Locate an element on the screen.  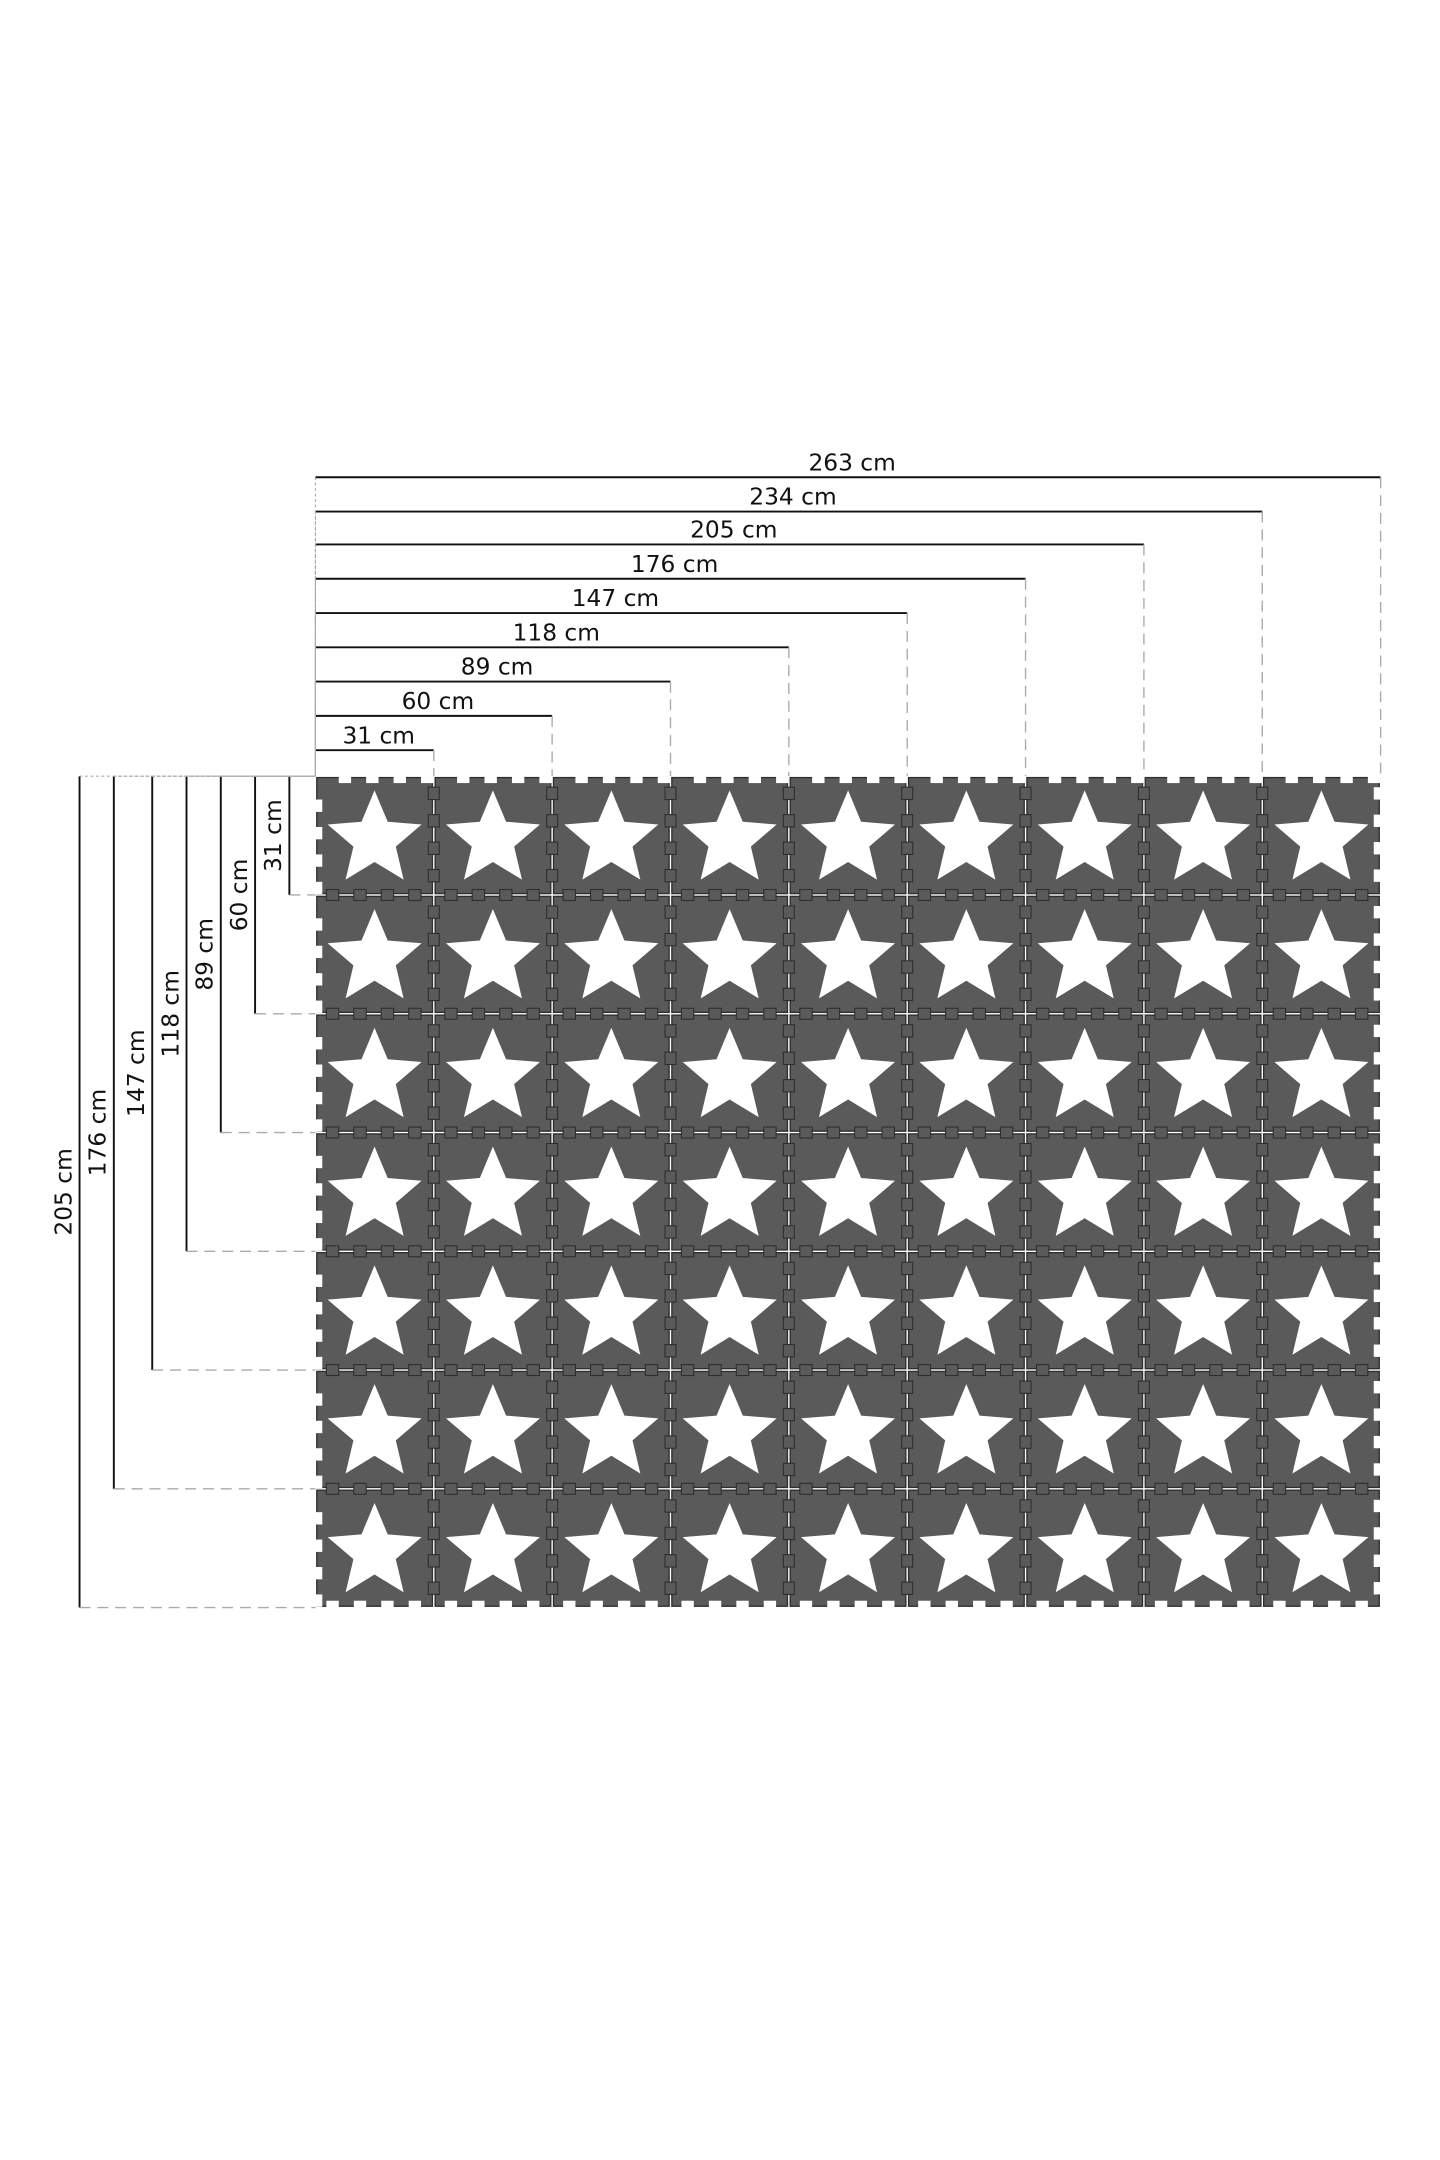
height-dimensions: 31 cm 60 cm 89 cm 118 cm 147 cm 176 cm 205 cm is located at coordinates (183, 1192).